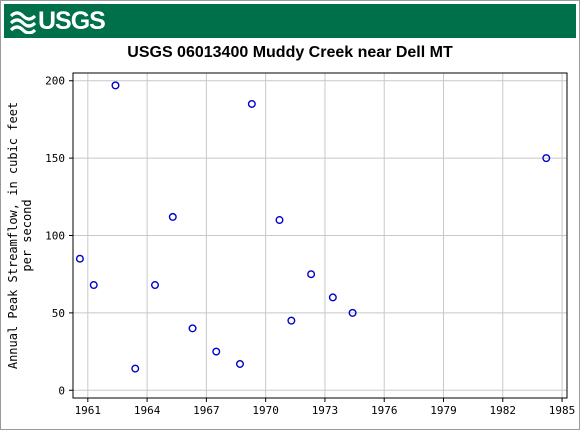  Describe the element at coordinates (290, 52) in the screenshot. I see `chart-title: USGS 06013400 Muddy Creek near Dell MT` at that location.